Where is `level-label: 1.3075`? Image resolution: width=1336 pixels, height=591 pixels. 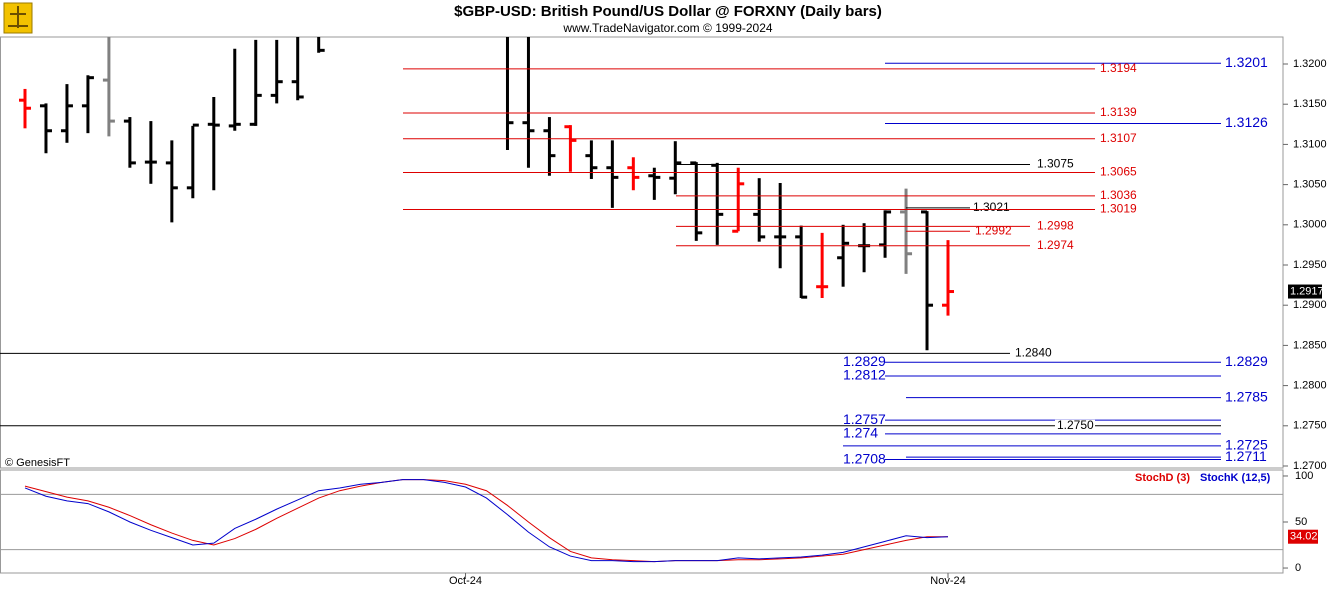 level-label: 1.3075 is located at coordinates (1055, 164).